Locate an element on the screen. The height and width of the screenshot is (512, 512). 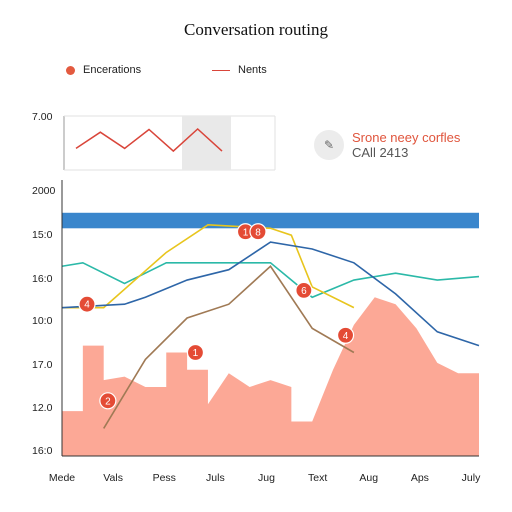
marker-label-3: 1 is located at coordinates (246, 232).